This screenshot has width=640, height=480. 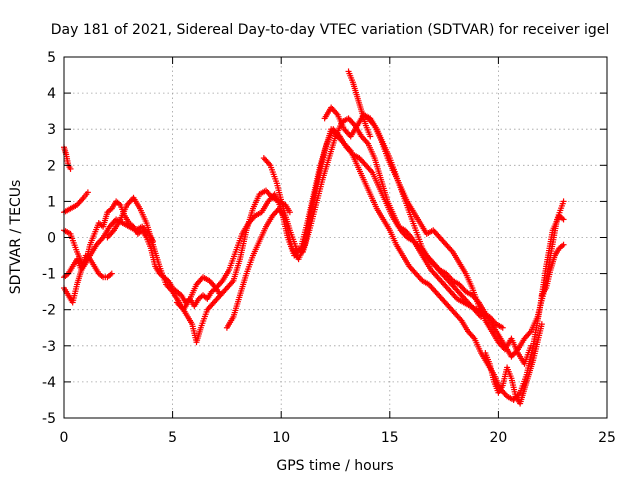 What do you see at coordinates (64, 438) in the screenshot?
I see `x-tick-label: 0` at bounding box center [64, 438].